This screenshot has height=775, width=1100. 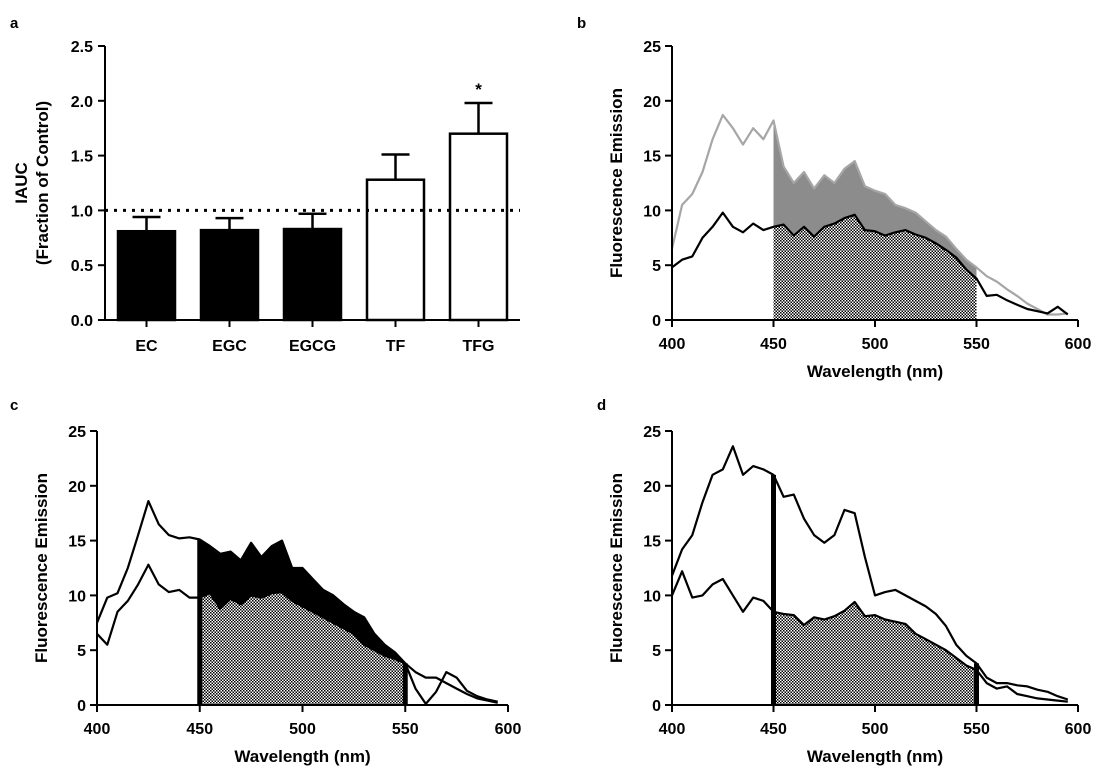 What do you see at coordinates (146, 346) in the screenshot?
I see `x-tick-label-ec: EC` at bounding box center [146, 346].